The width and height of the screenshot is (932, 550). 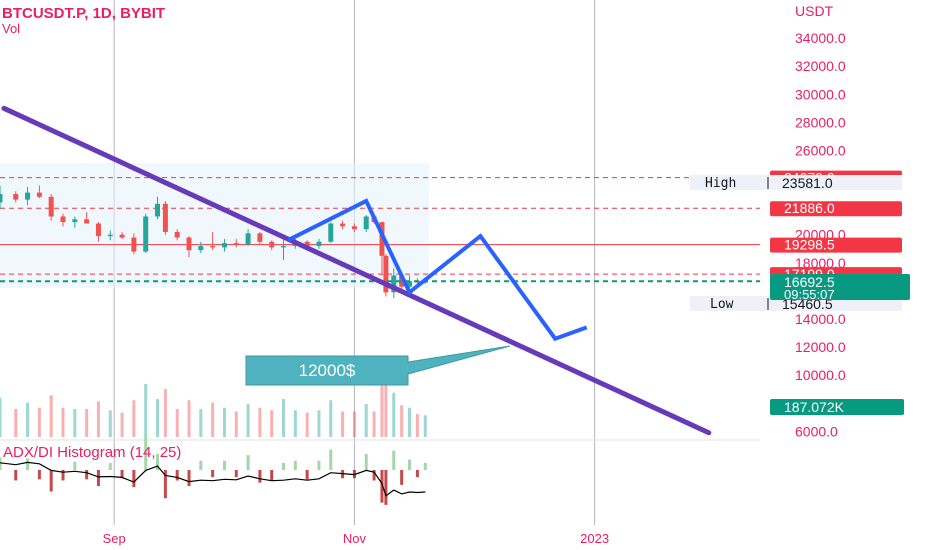 What do you see at coordinates (820, 319) in the screenshot?
I see `y-tick-14000: 14000.0` at bounding box center [820, 319].